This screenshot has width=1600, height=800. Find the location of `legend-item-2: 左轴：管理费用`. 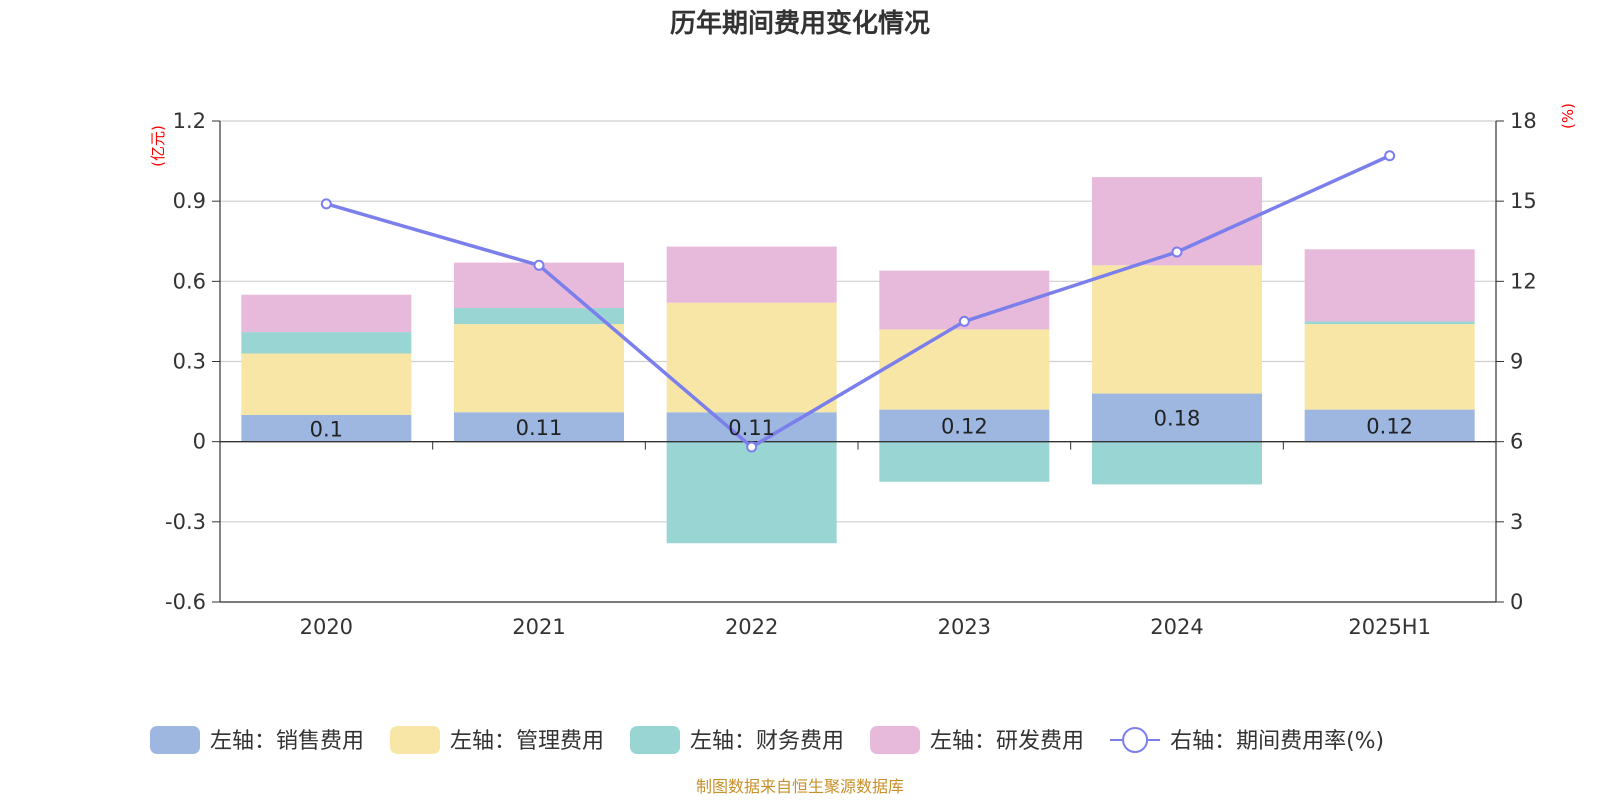

legend-item-2: 左轴：管理费用 is located at coordinates (497, 740).